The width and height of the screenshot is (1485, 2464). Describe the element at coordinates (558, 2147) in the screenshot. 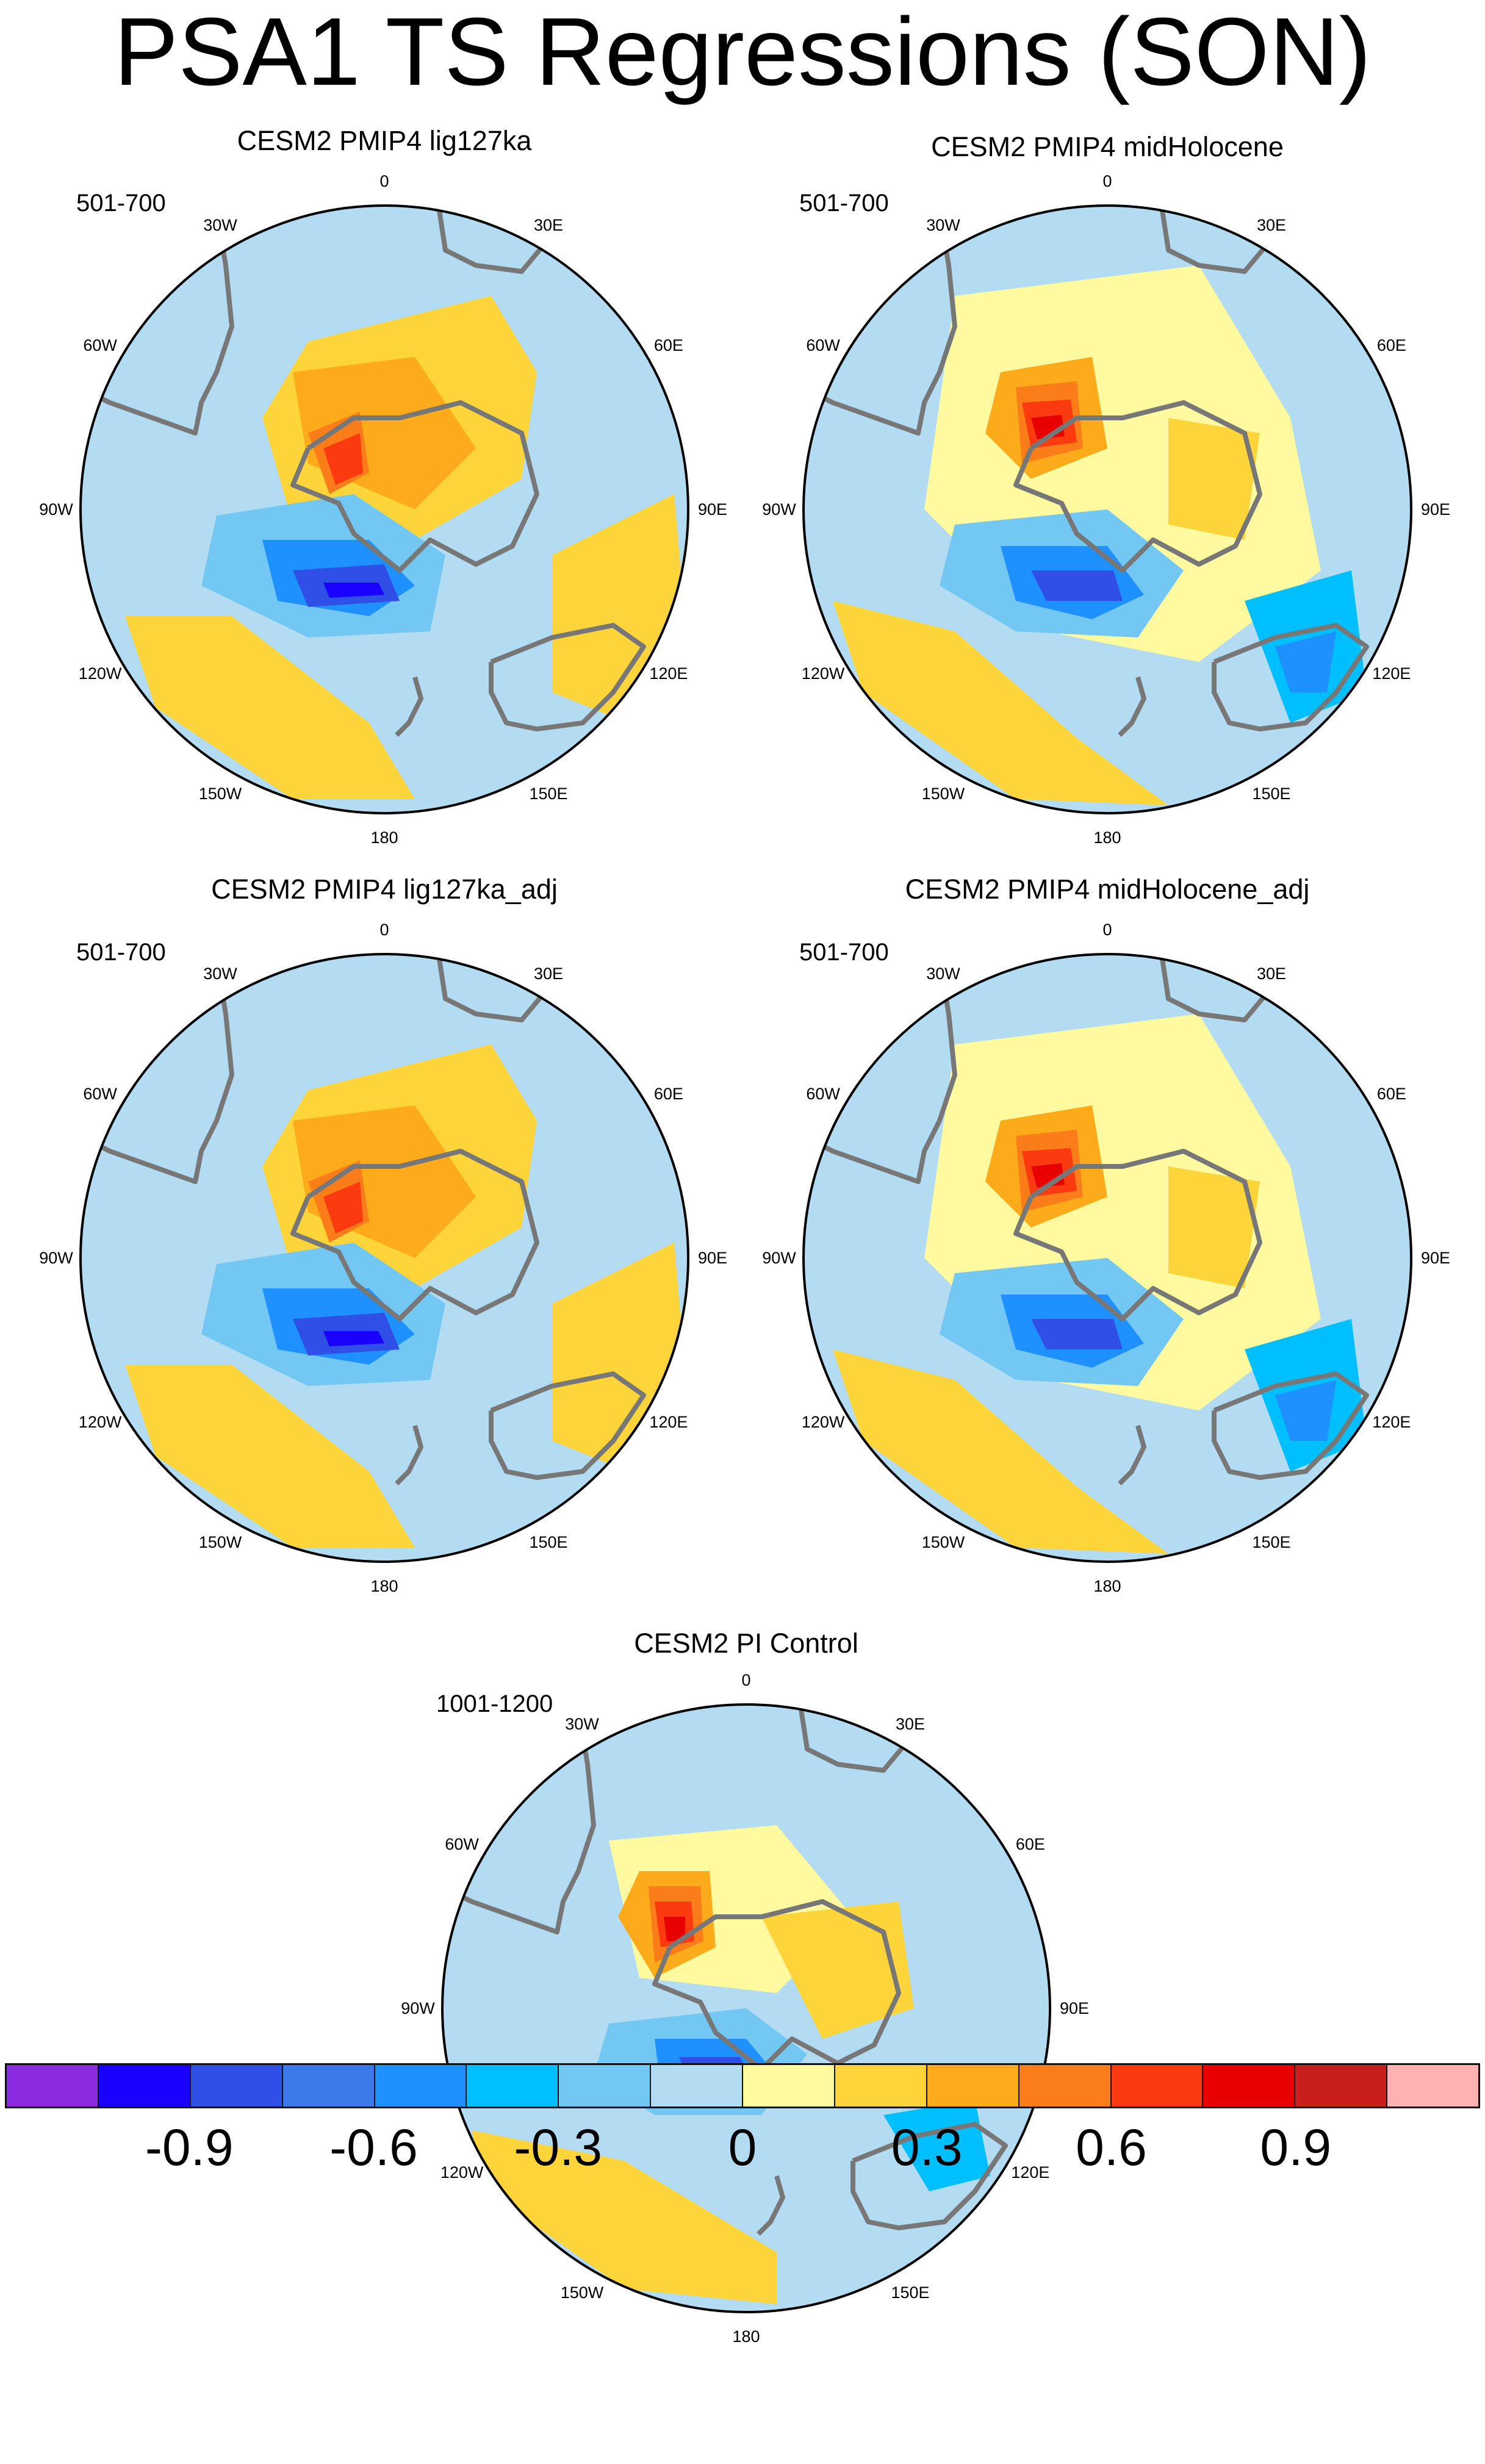

I see `colorbar-tick-label: -0.3` at that location.